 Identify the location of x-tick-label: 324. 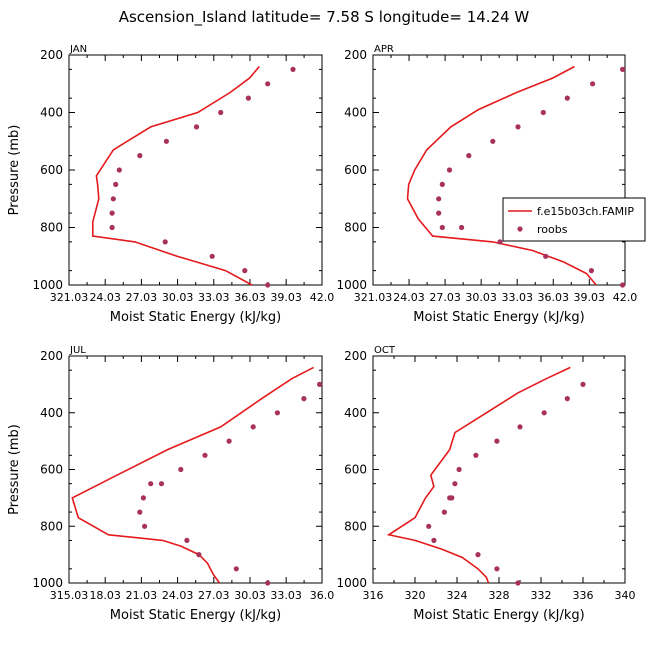
(457, 595).